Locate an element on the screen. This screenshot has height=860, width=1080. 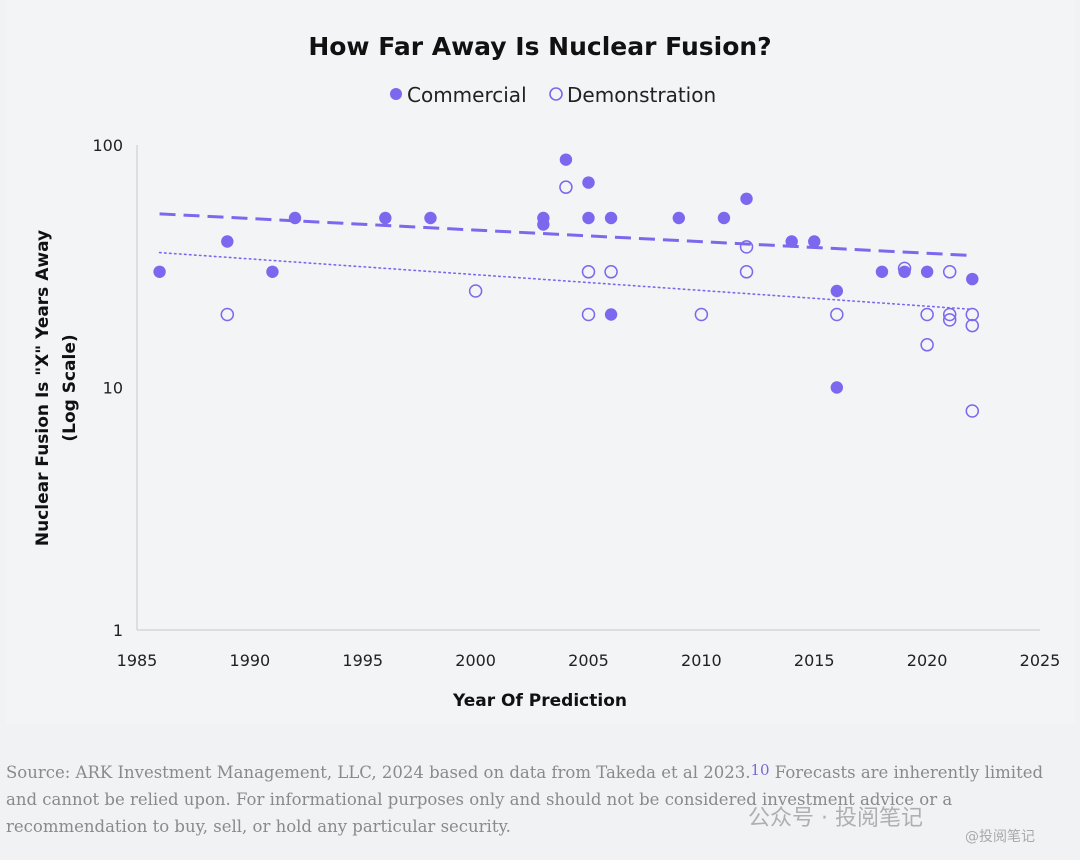
y-tick-label: 100 is located at coordinates (107, 145).